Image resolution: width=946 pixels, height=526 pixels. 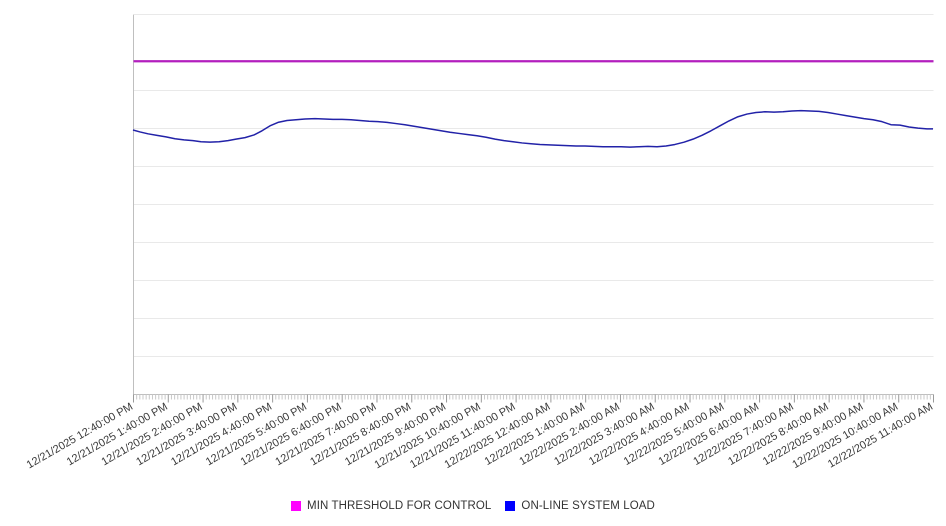 I want to click on legend-entry: ON-LINE SYSTEM LOAD, so click(x=580, y=506).